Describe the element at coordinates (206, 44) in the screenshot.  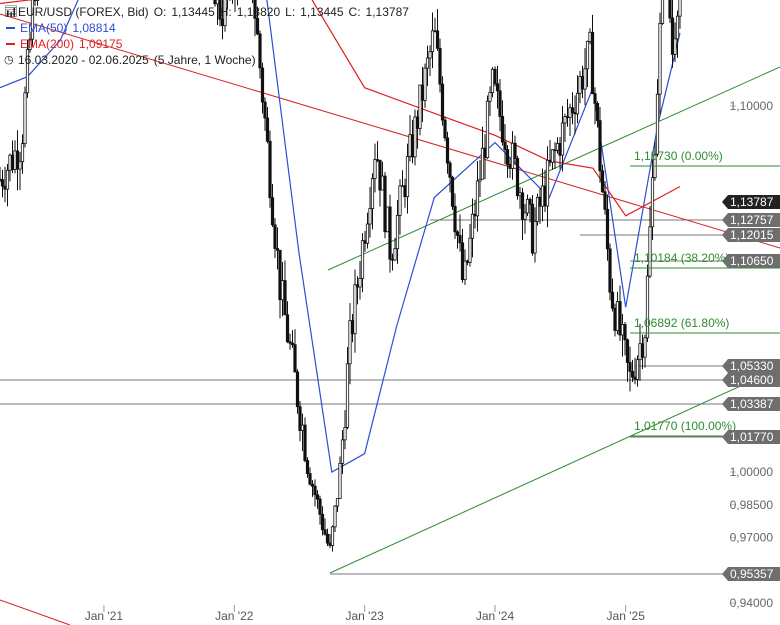
I see `legend-ema200-row: EMA(200) 1,09175` at that location.